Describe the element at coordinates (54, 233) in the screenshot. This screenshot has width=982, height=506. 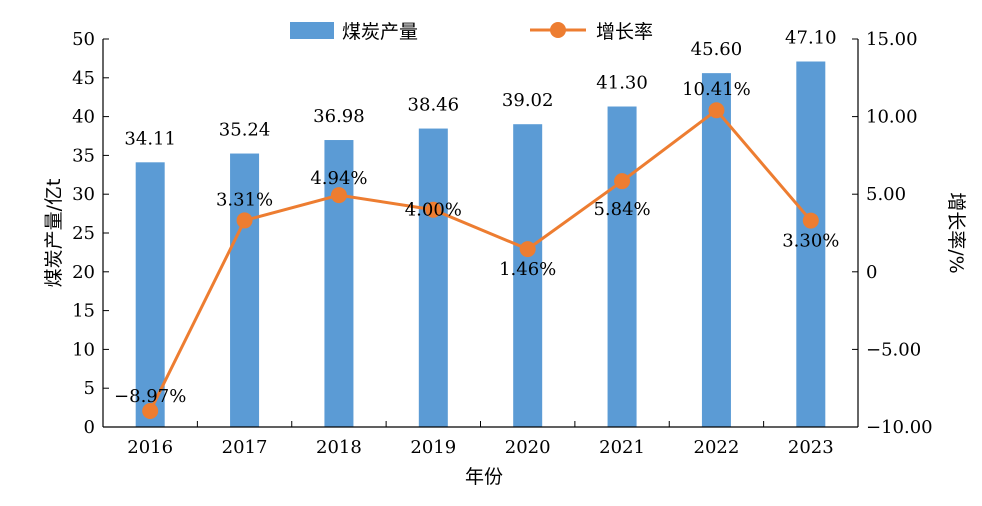
I see `y-axis-label: 煤炭产量/亿t` at that location.